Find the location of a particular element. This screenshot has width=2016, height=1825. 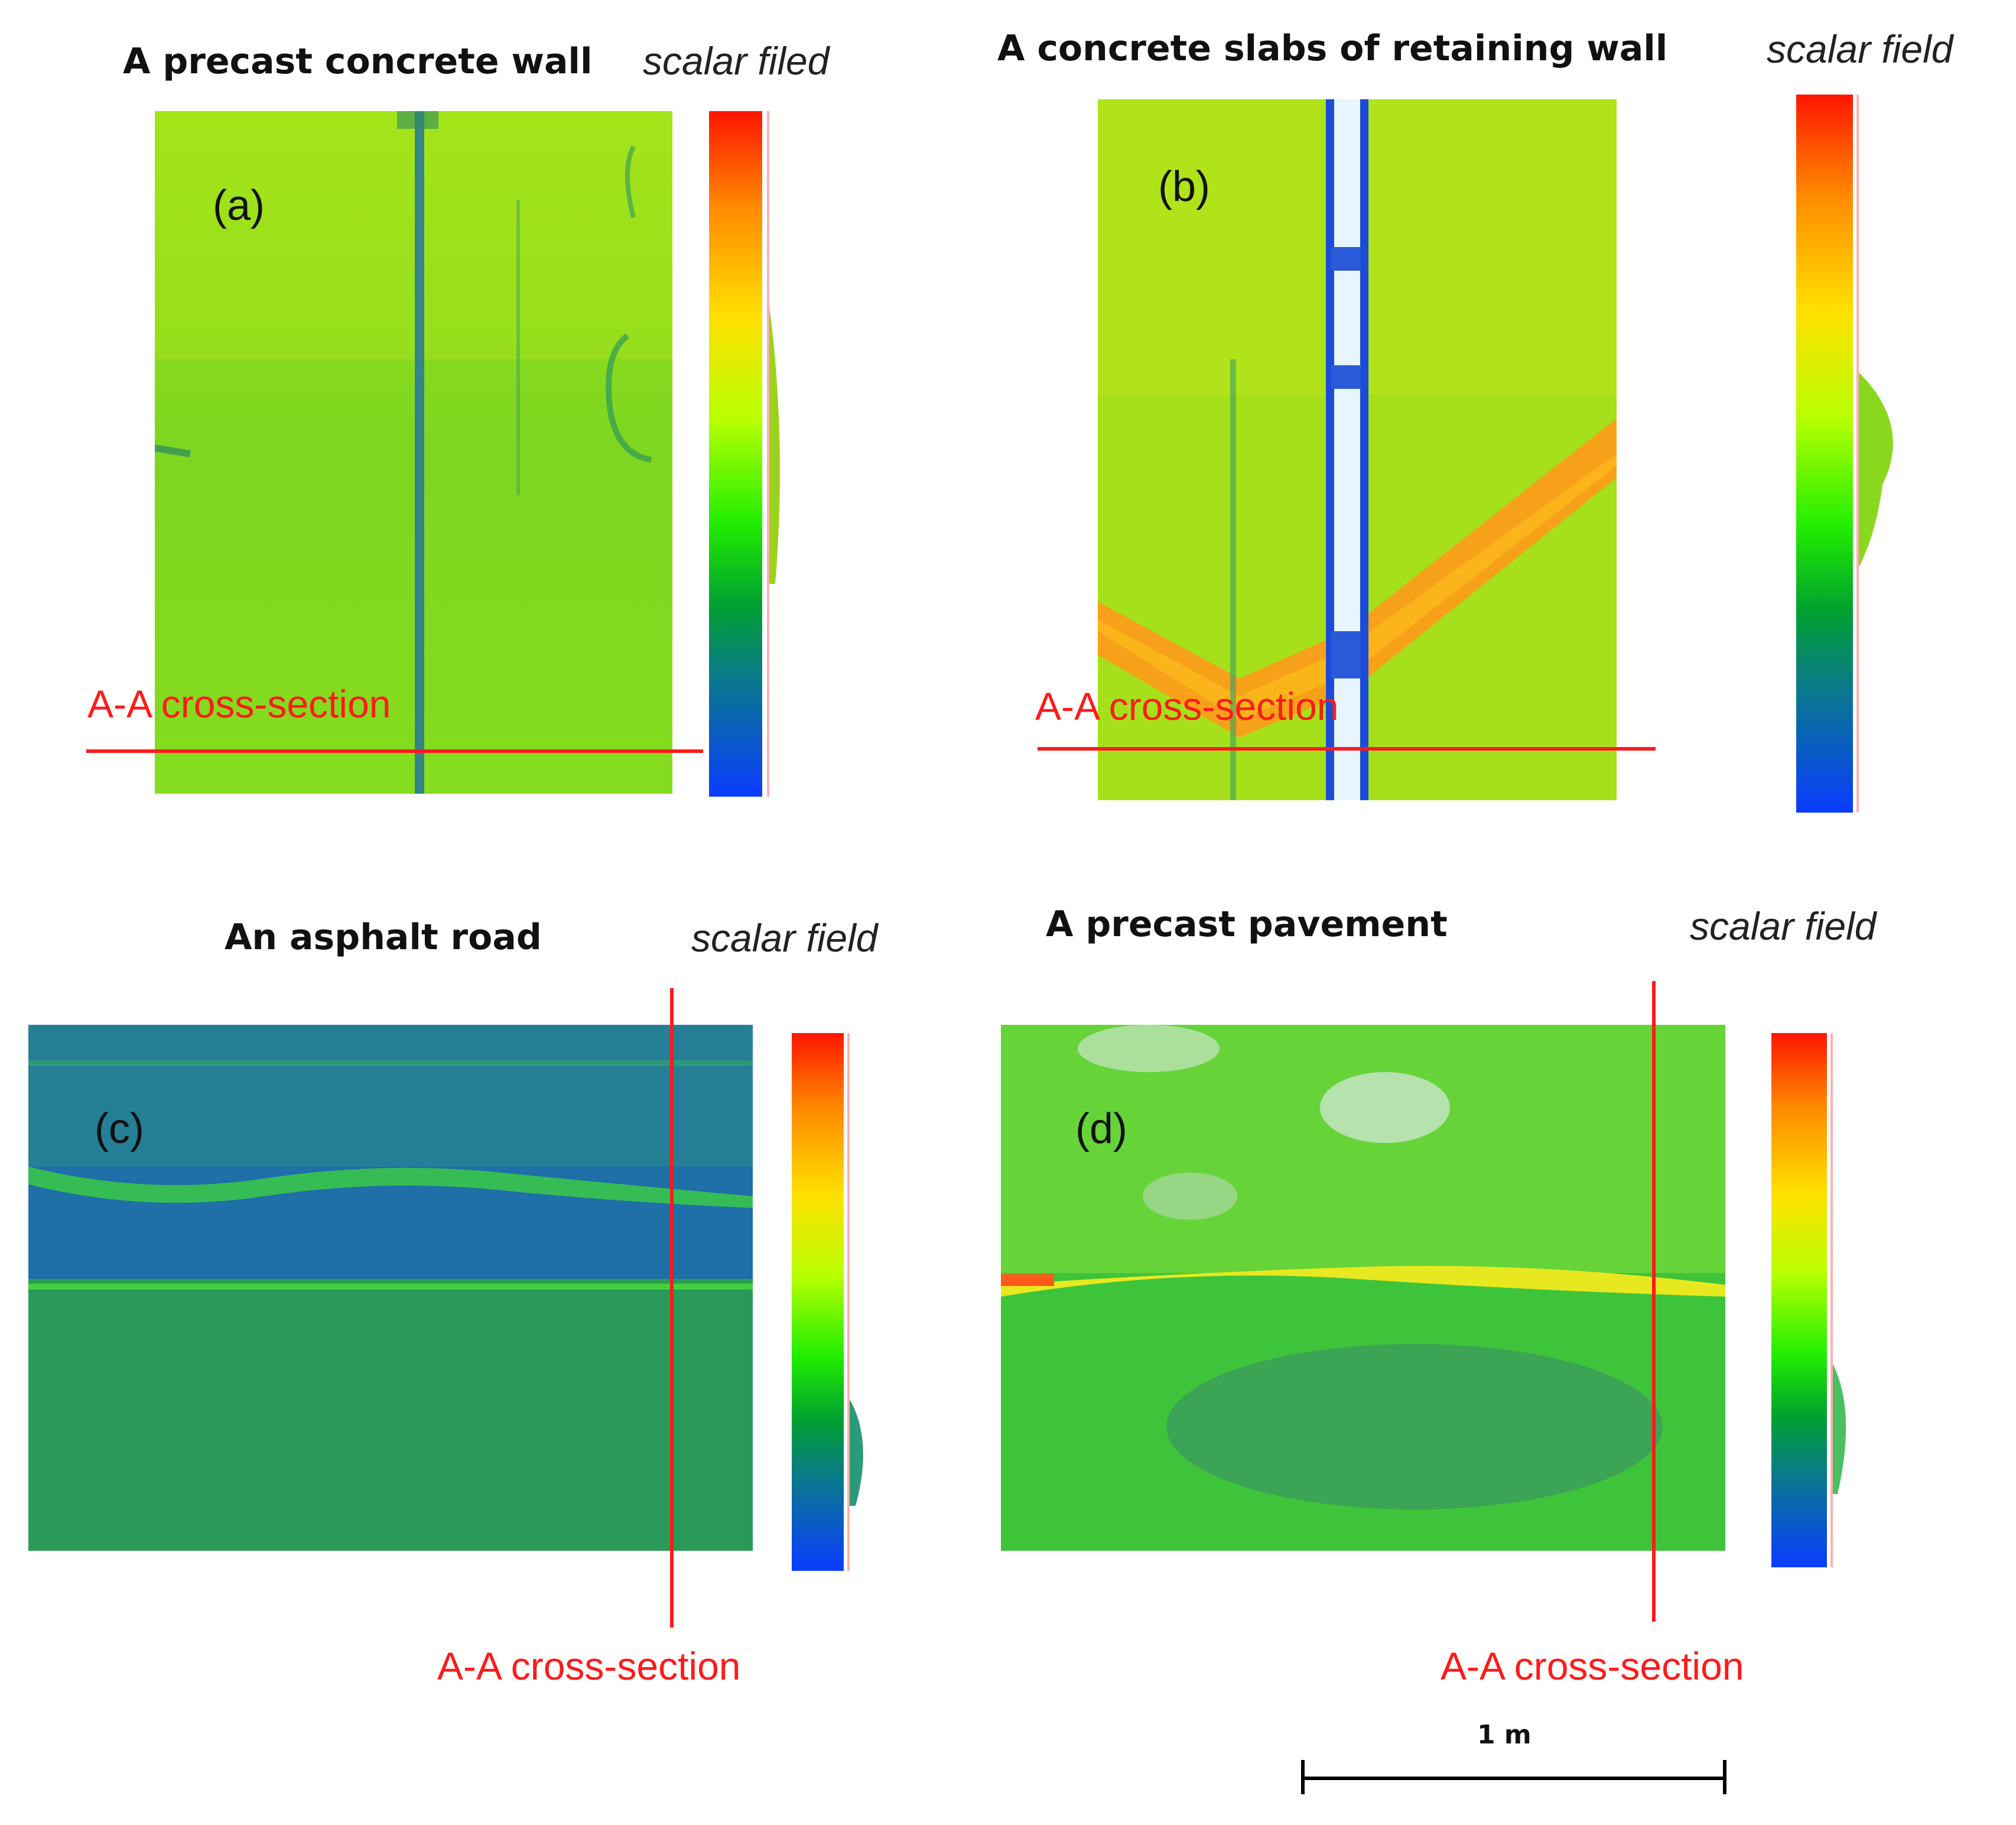

panel-d-title: A precast pavement is located at coordinates (1247, 924).